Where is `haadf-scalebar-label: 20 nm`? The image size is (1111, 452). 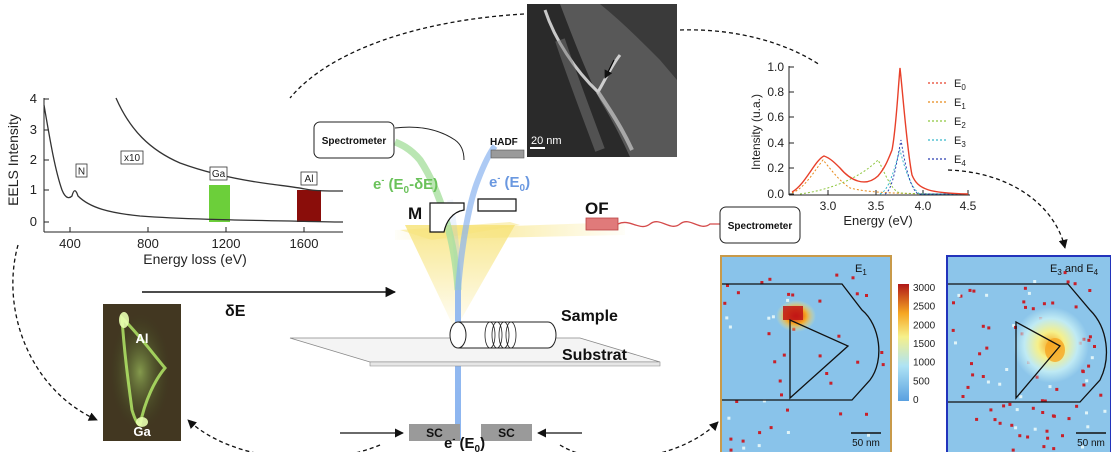
haadf-scalebar-label: 20 nm is located at coordinates (546, 141).